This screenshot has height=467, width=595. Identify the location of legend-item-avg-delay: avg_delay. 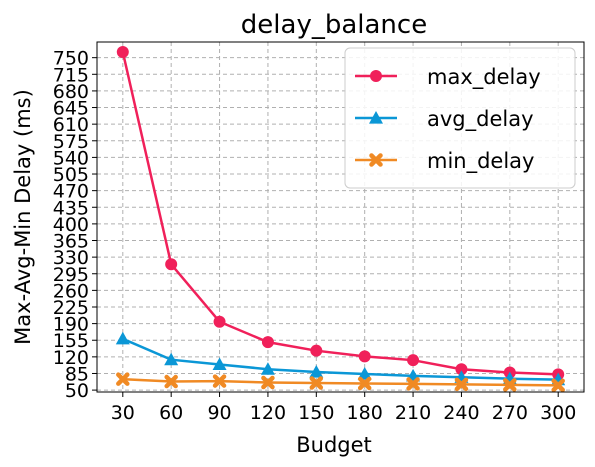
(444, 119).